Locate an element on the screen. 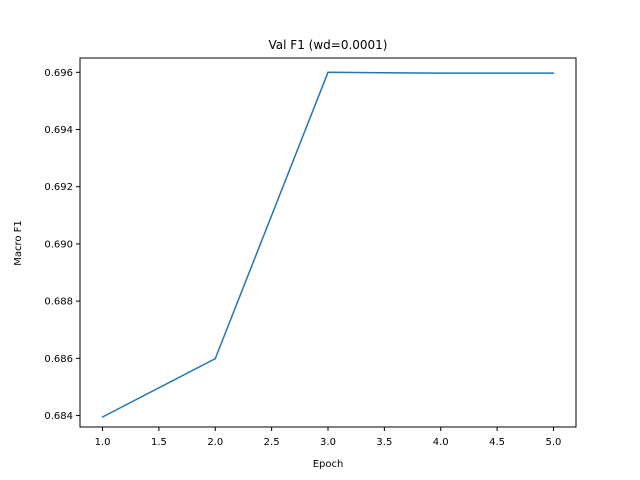 The height and width of the screenshot is (480, 640). x-tick-label: 2.5 is located at coordinates (272, 442).